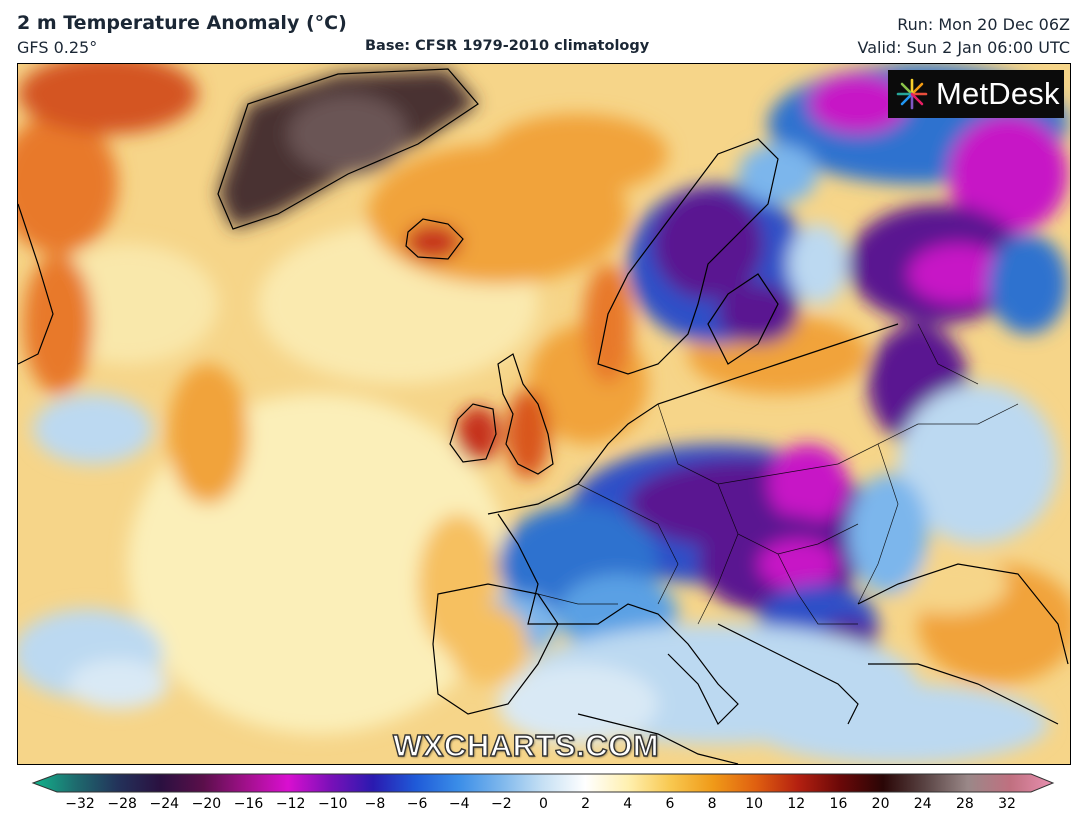  I want to click on colorbar-tick-label: −12, so click(290, 804).